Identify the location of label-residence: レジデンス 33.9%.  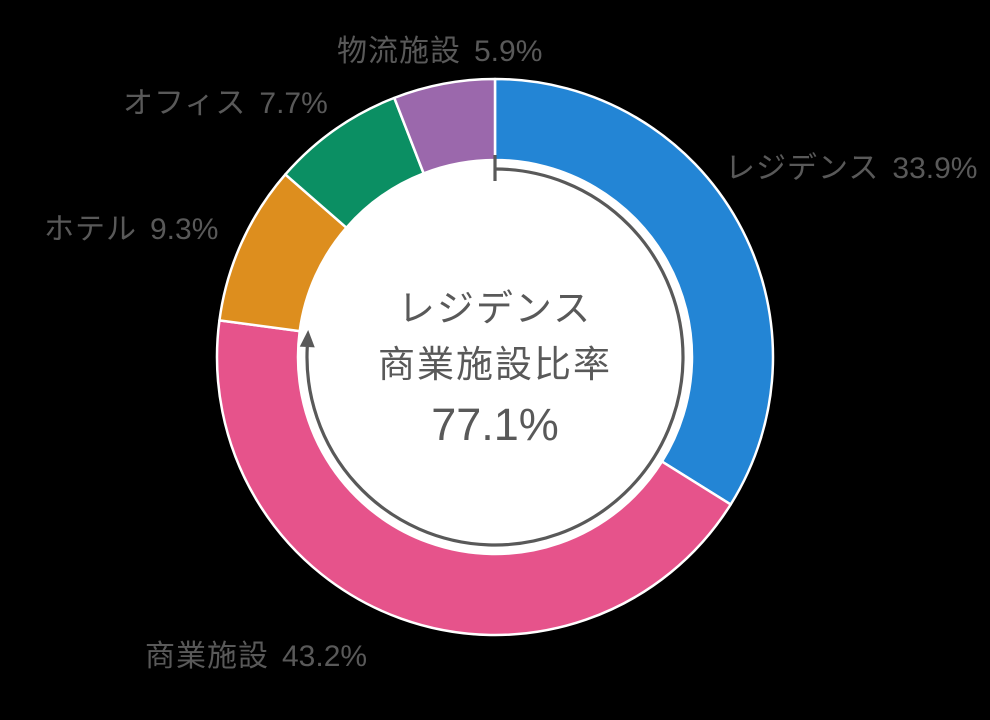
(851, 165).